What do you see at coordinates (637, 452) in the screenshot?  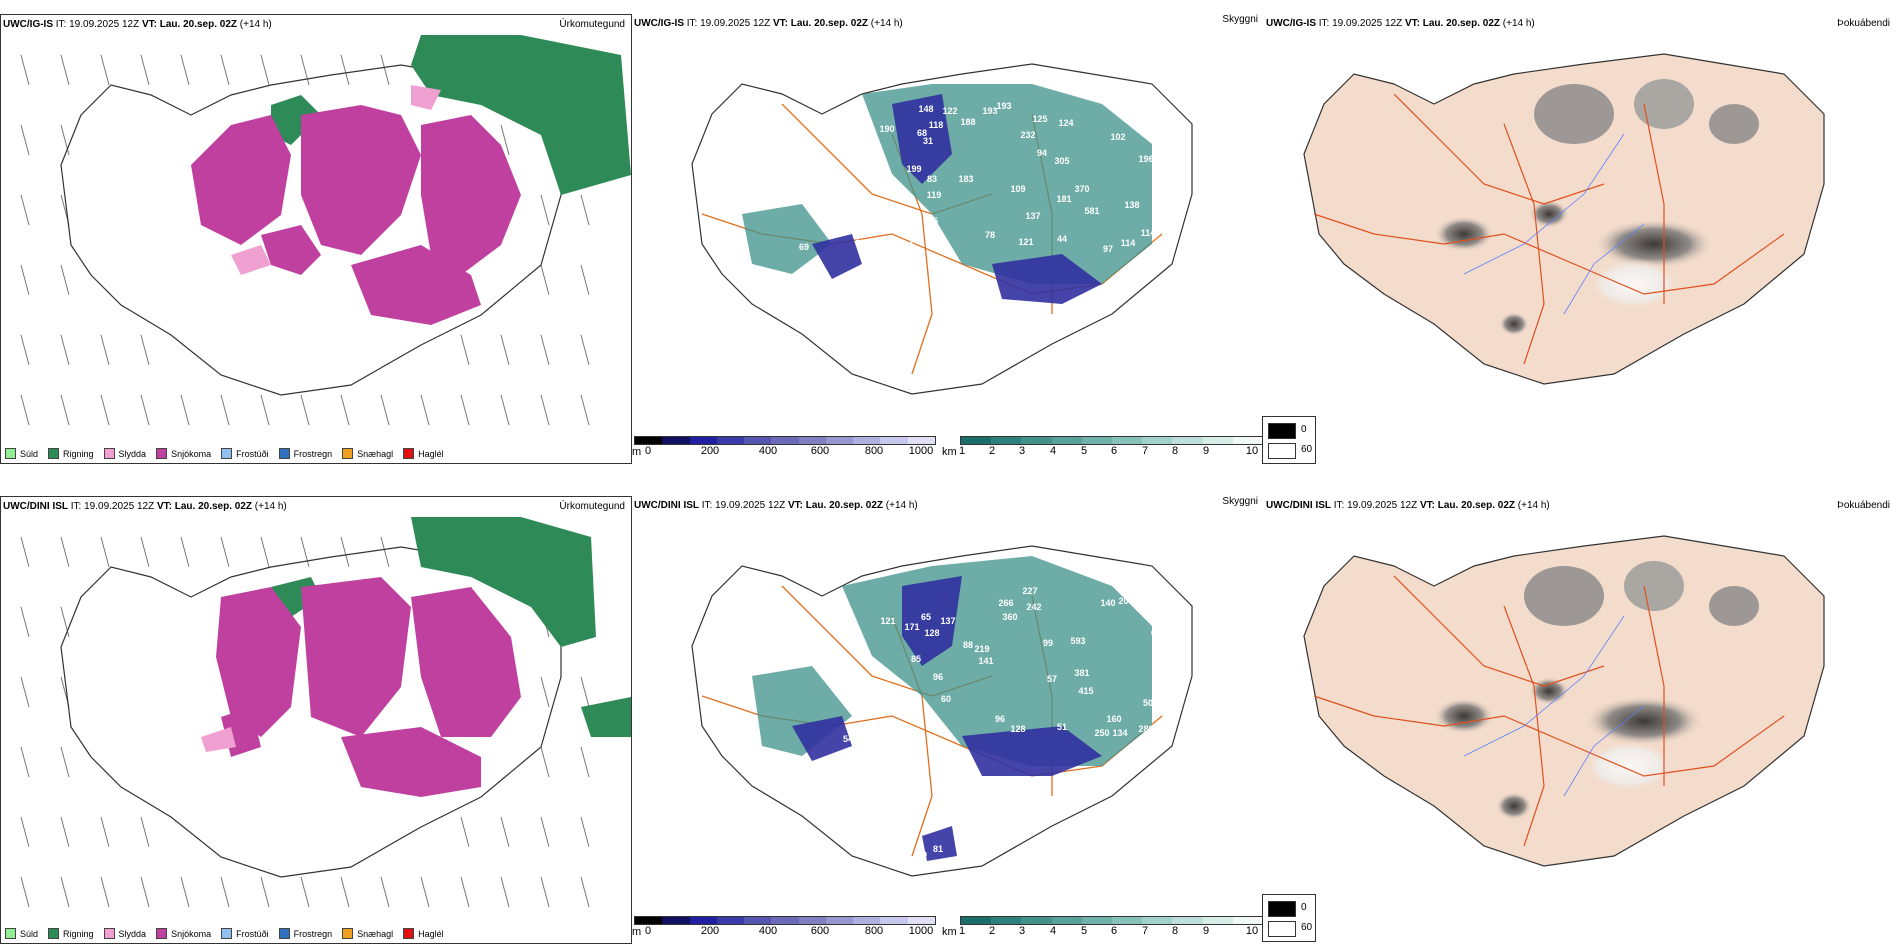 I see `ceiling-unit: m` at bounding box center [637, 452].